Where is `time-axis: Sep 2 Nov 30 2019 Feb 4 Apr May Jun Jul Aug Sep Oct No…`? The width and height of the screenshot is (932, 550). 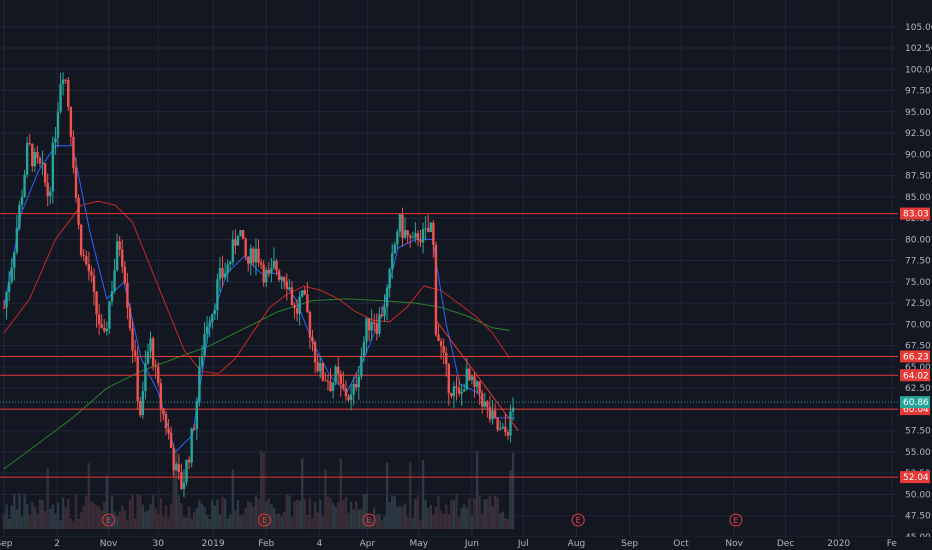 time-axis: Sep 2 Nov 30 2019 Feb 4 Apr May Jun Jul Aug Sep Oct No… is located at coordinates (466, 543).